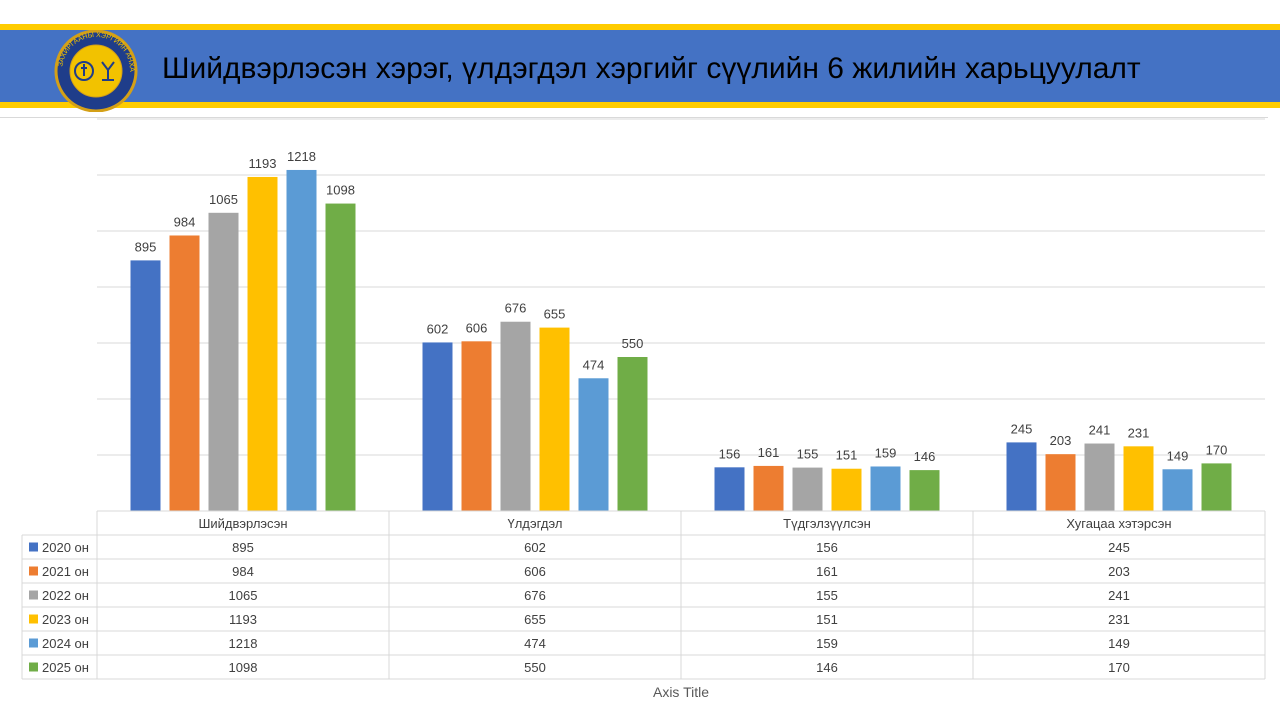 This screenshot has width=1280, height=720. What do you see at coordinates (827, 619) in the screenshot?
I see `table-cell: 151` at bounding box center [827, 619].